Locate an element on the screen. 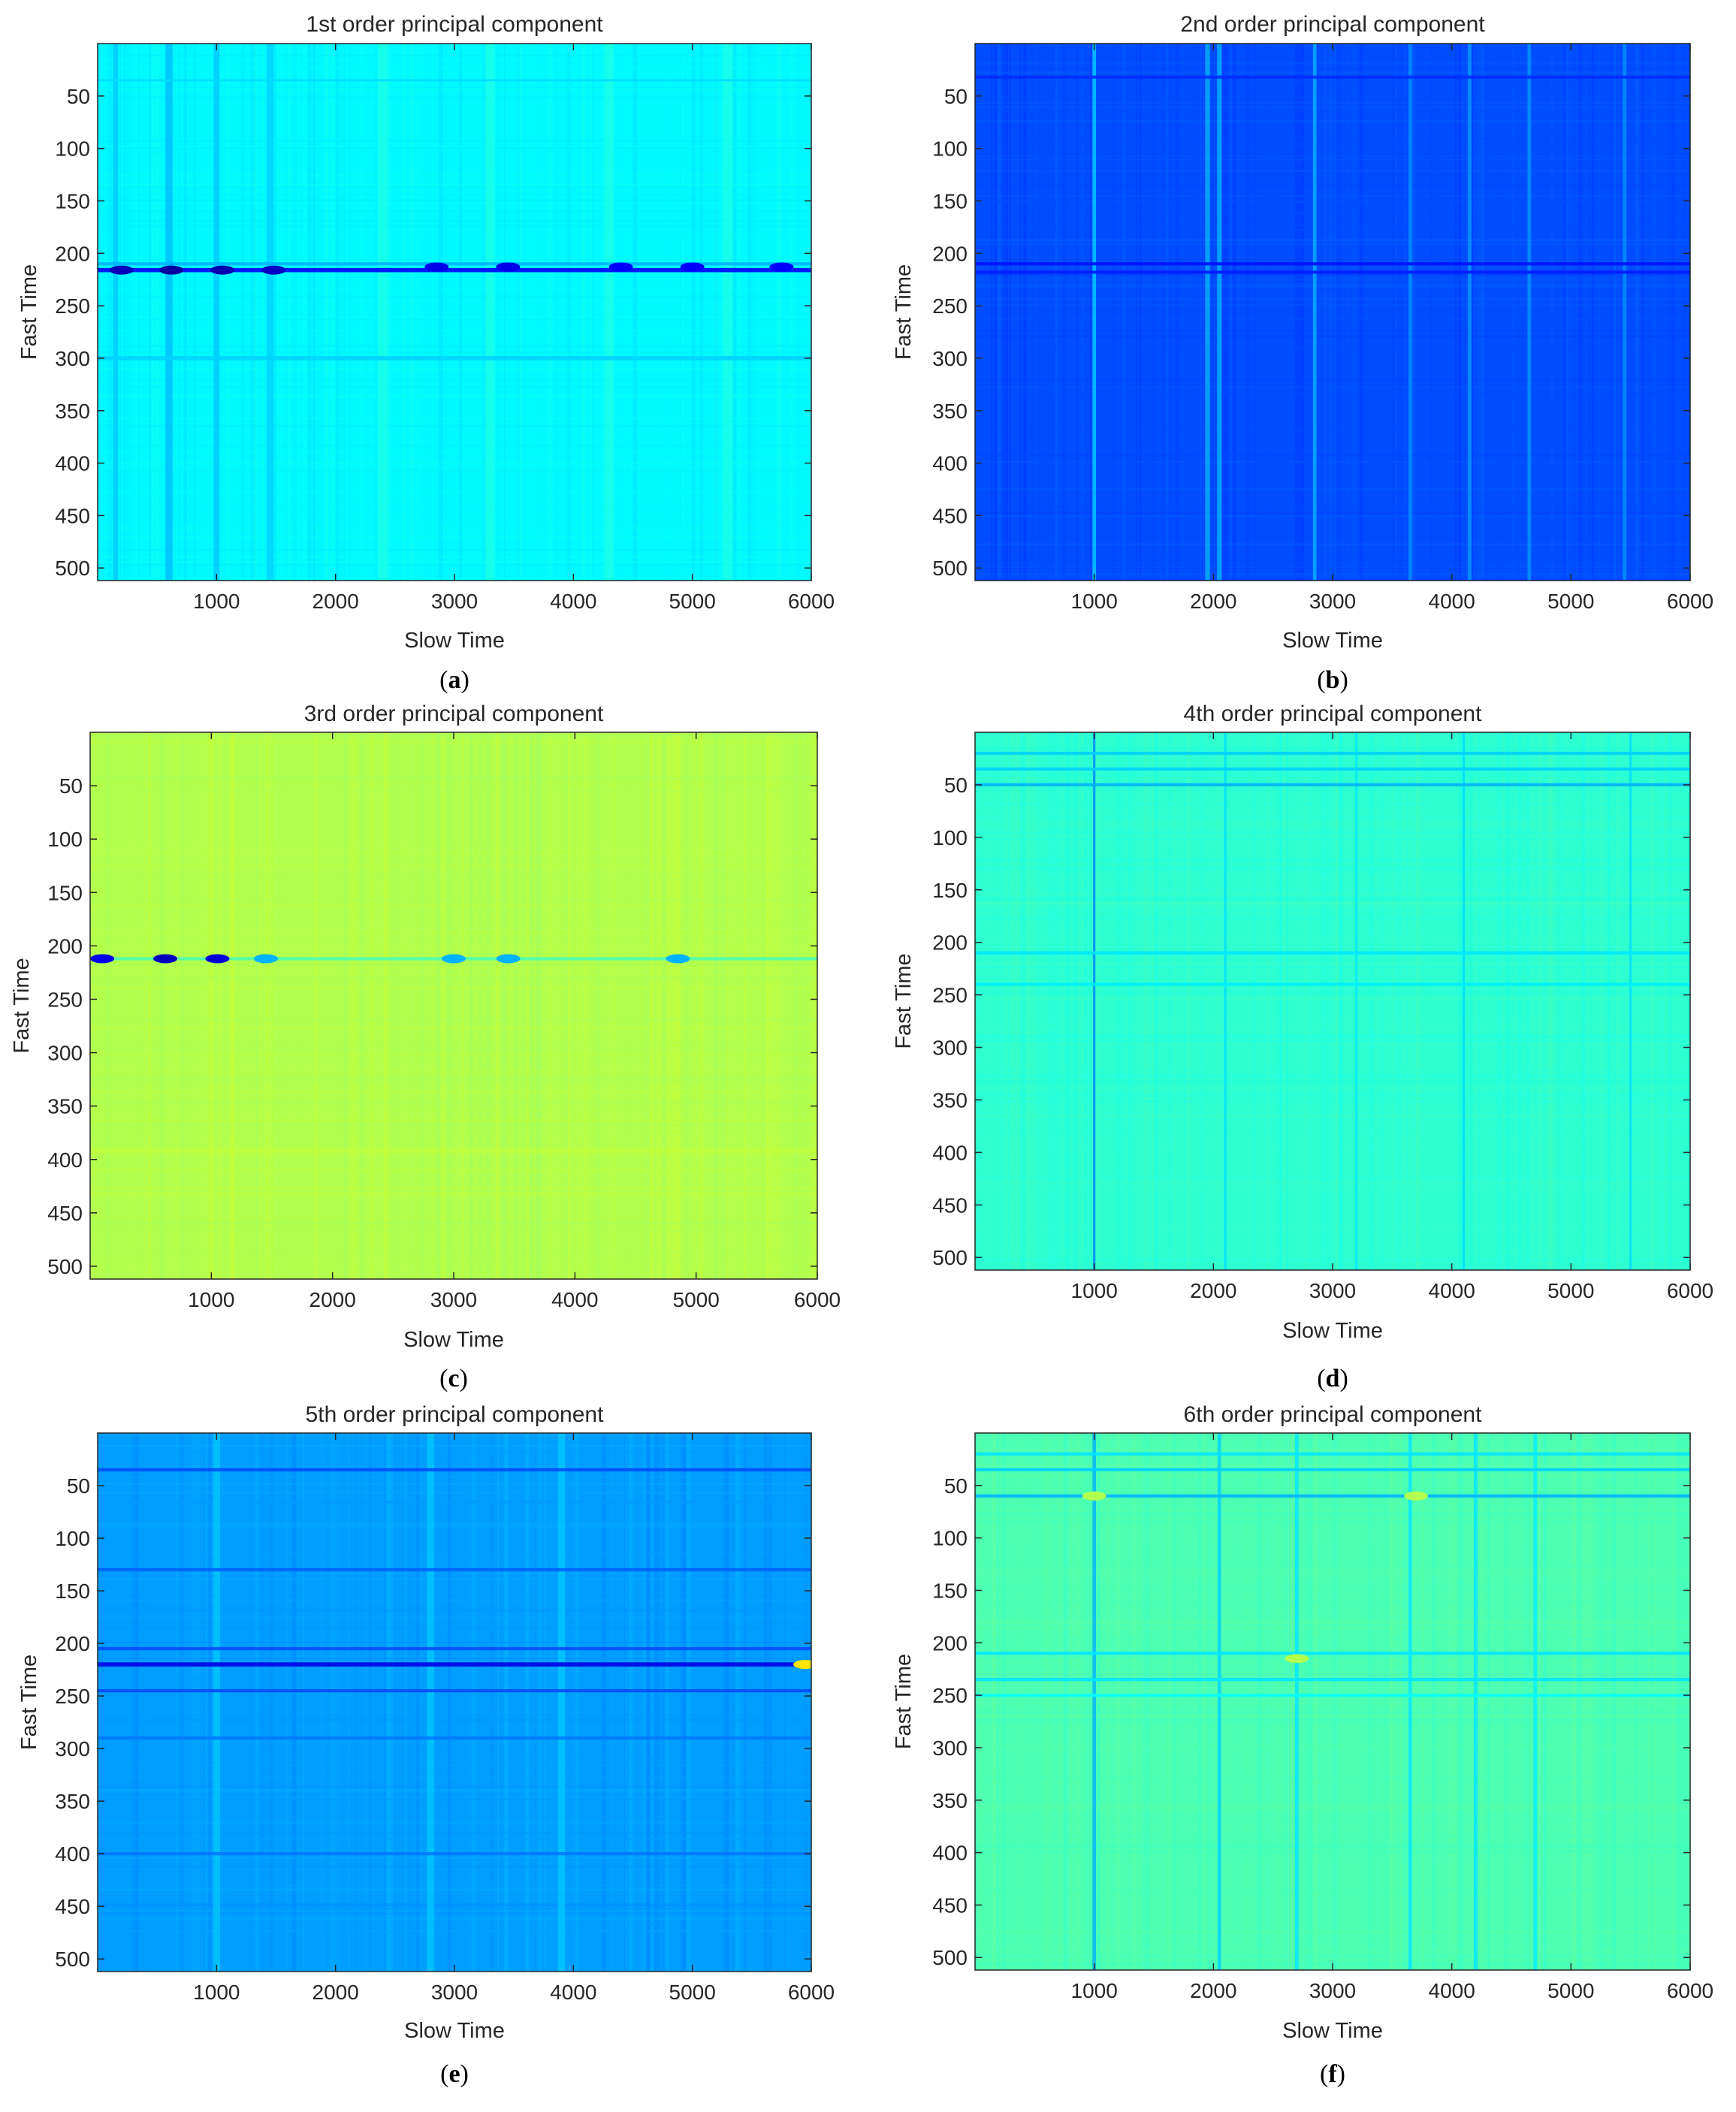  heatmap-column-feature is located at coordinates (115, 312).